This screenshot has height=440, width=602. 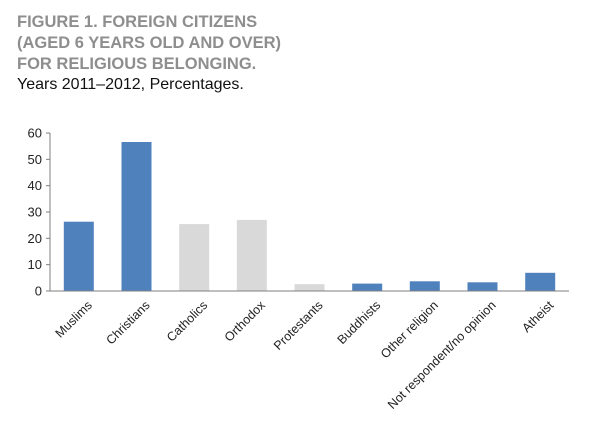 I want to click on x-category-label: Atheist, so click(x=537, y=316).